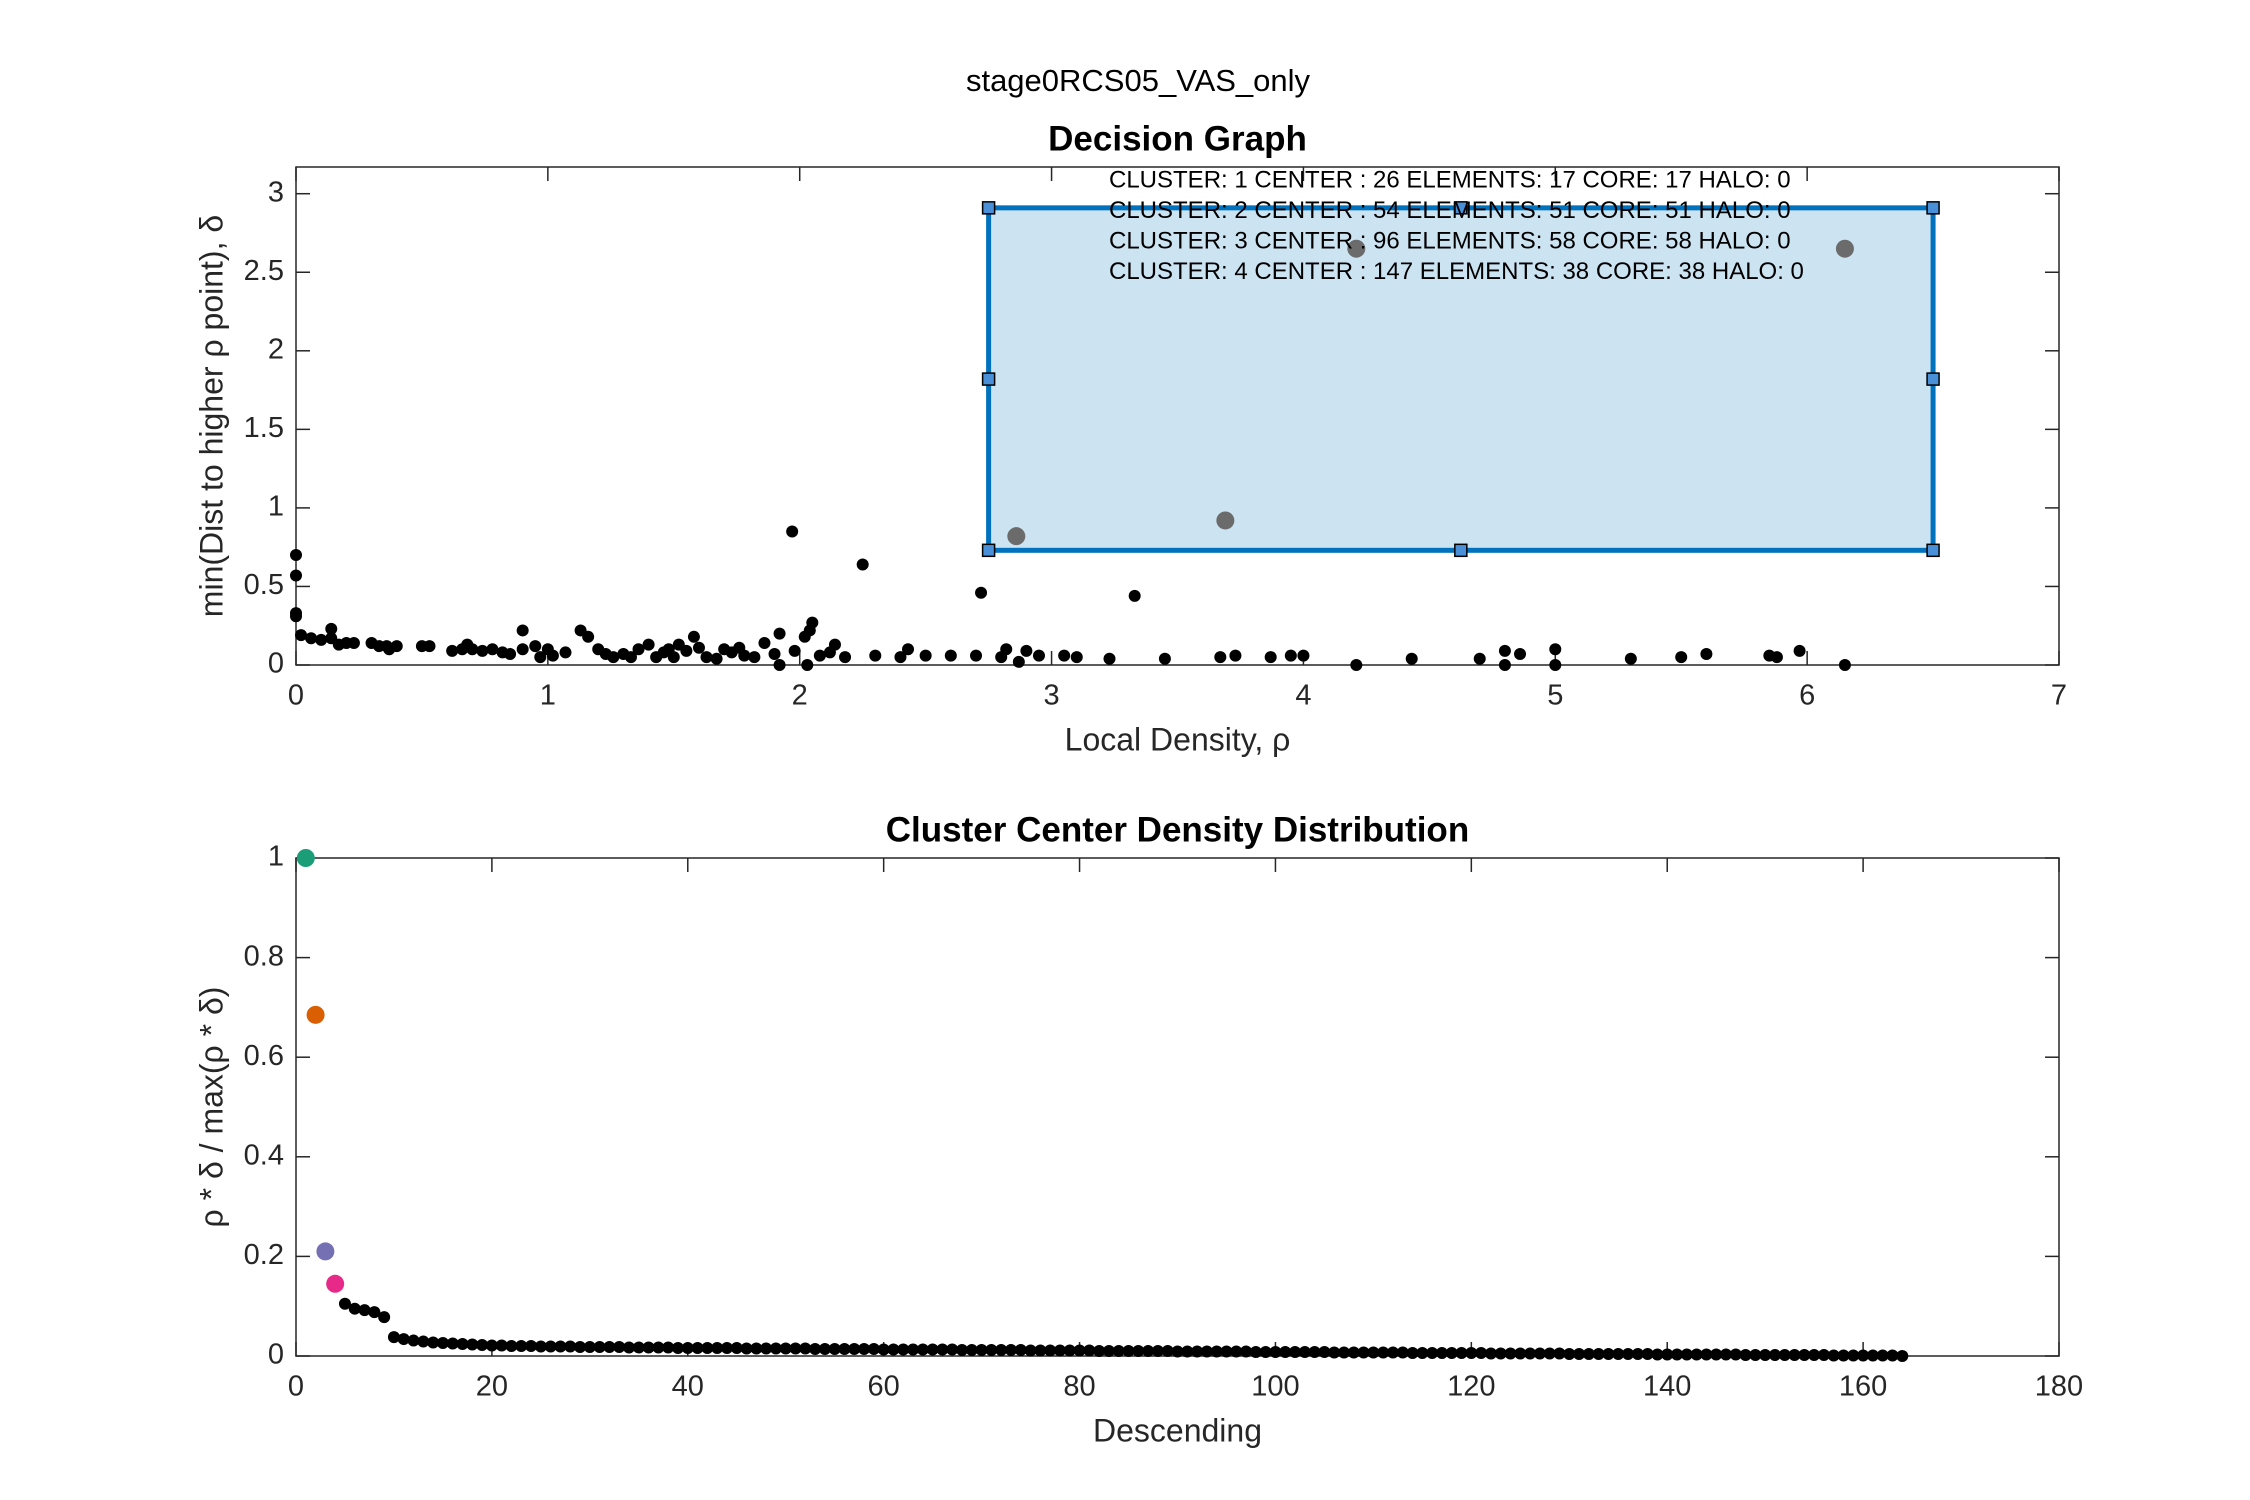 The image size is (2250, 1500). I want to click on x-tick-label: 5, so click(1555, 696).